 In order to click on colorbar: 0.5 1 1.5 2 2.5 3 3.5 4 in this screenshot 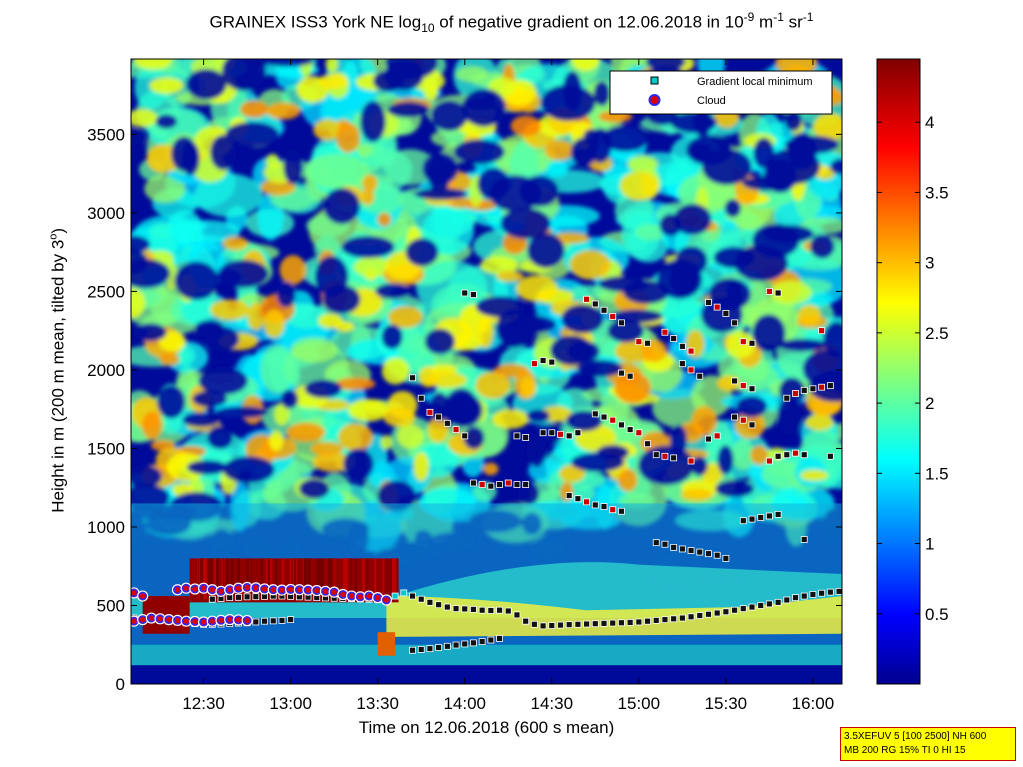, I will do `click(912, 371)`.